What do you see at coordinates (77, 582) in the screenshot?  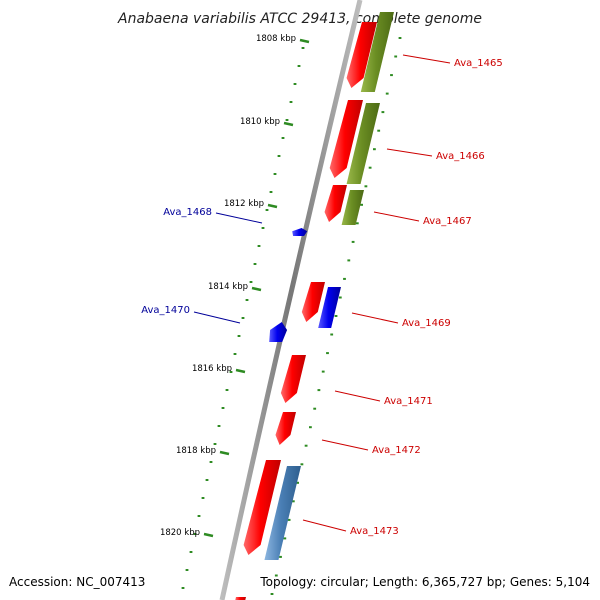 I see `accession-text: Accession: NC_007413` at bounding box center [77, 582].